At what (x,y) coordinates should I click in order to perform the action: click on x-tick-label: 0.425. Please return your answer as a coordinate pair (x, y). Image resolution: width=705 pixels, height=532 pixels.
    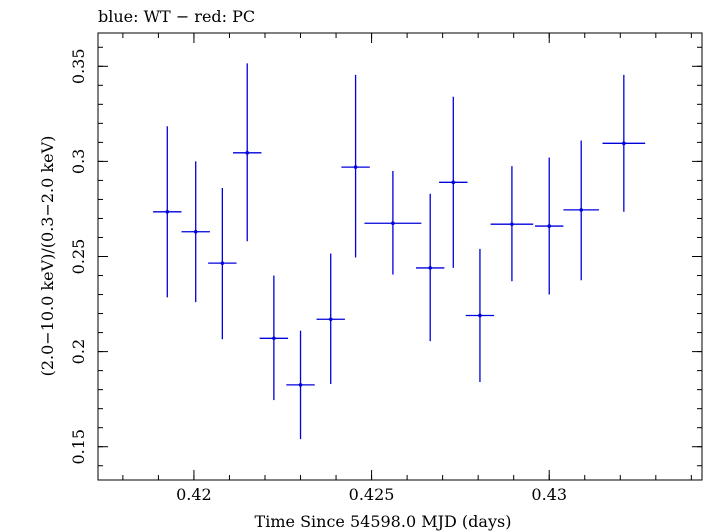
    Looking at the image, I should click on (372, 494).